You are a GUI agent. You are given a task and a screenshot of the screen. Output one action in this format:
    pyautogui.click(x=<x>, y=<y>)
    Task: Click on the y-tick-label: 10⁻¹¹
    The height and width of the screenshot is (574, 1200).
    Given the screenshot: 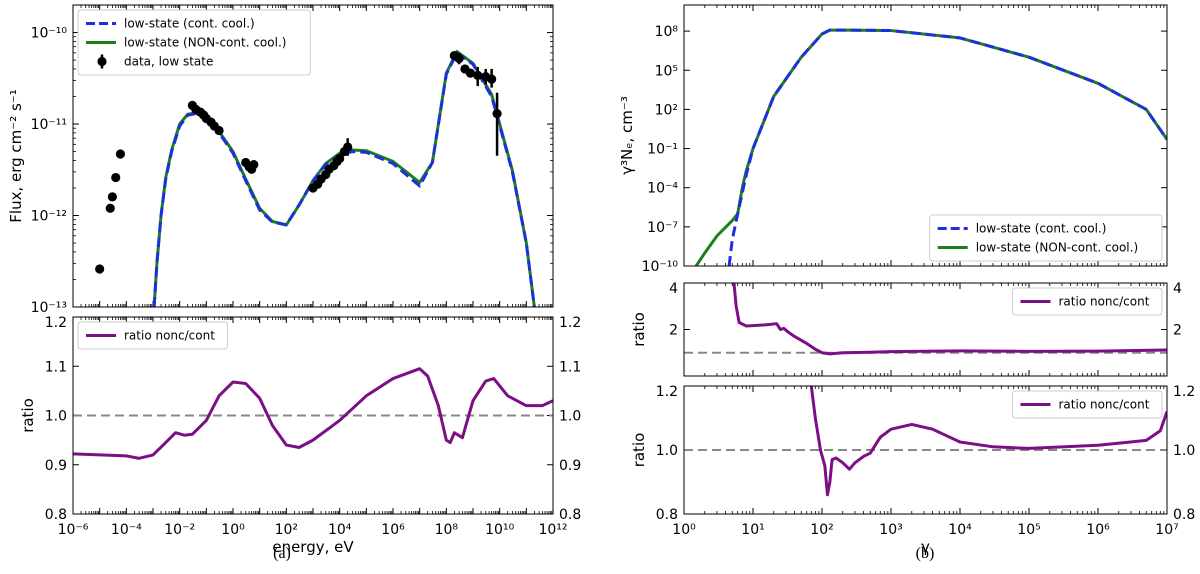 What is the action you would take?
    pyautogui.click(x=49, y=125)
    